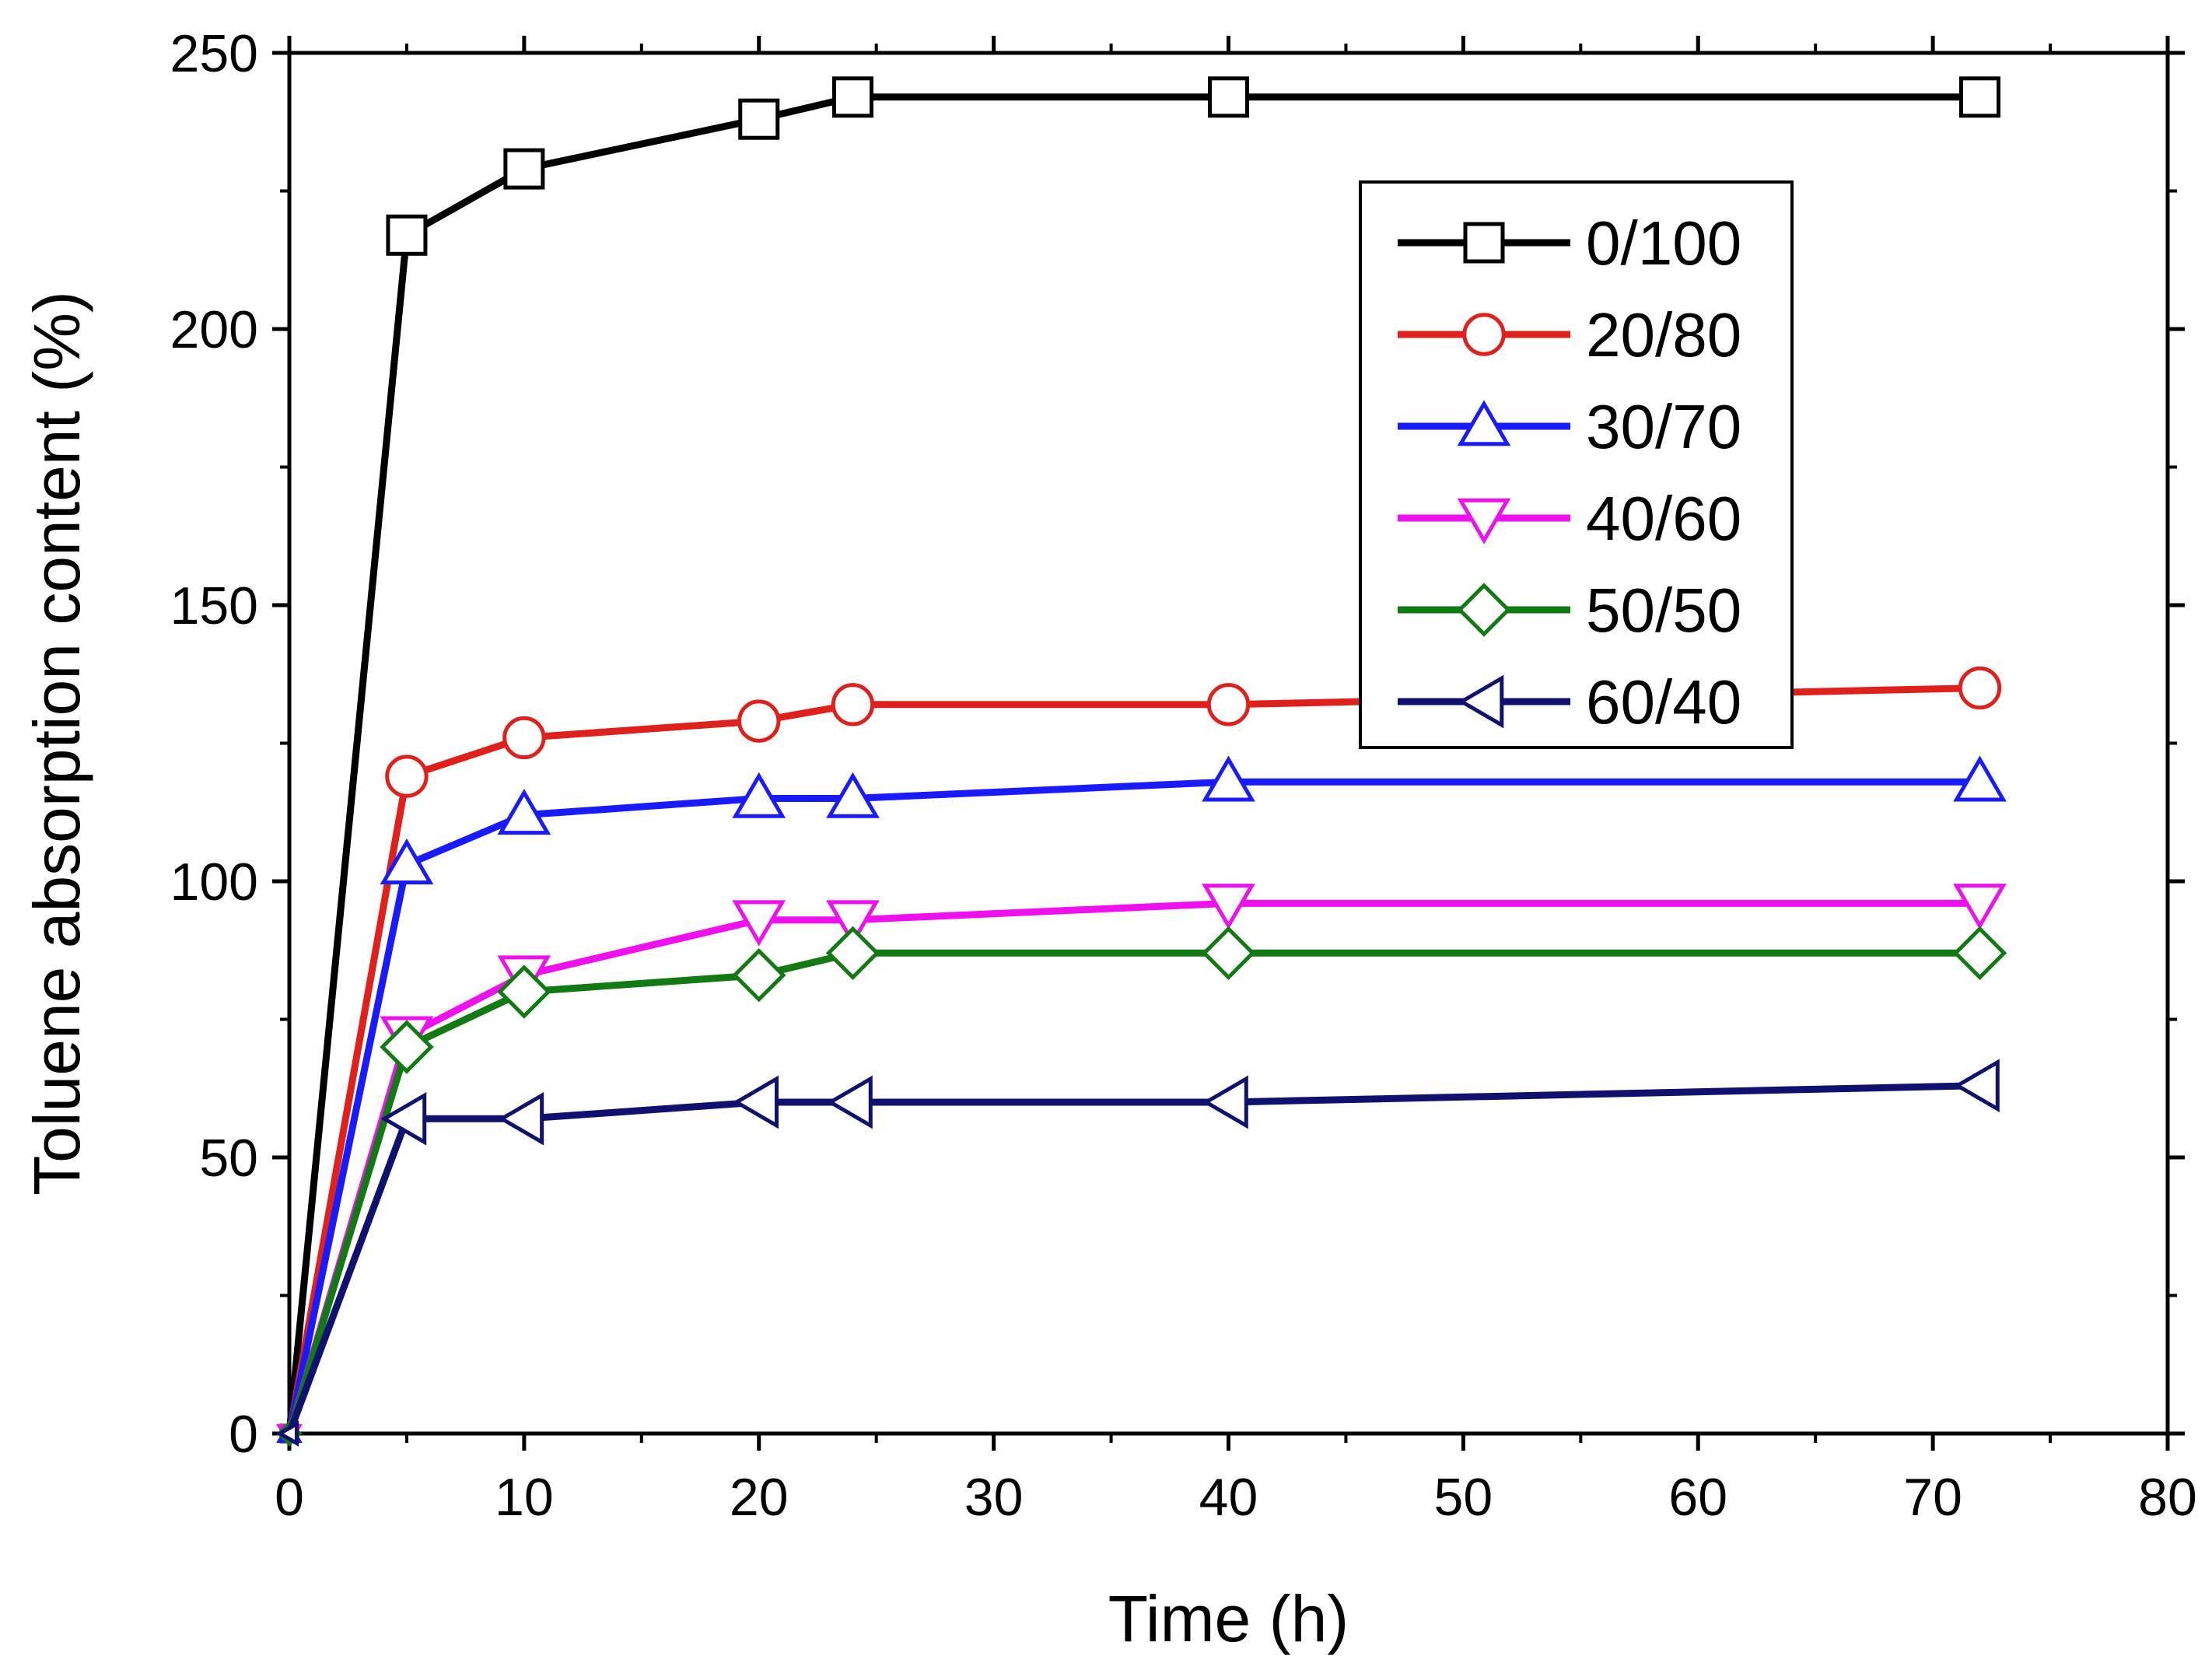 The height and width of the screenshot is (1677, 2212). What do you see at coordinates (1933, 1497) in the screenshot?
I see `x-tick-label: 70` at bounding box center [1933, 1497].